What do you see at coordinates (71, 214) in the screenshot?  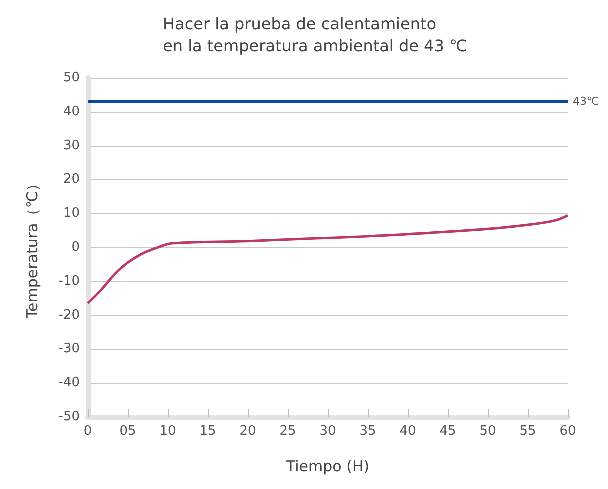 I see `y-tick-label: 10` at bounding box center [71, 214].